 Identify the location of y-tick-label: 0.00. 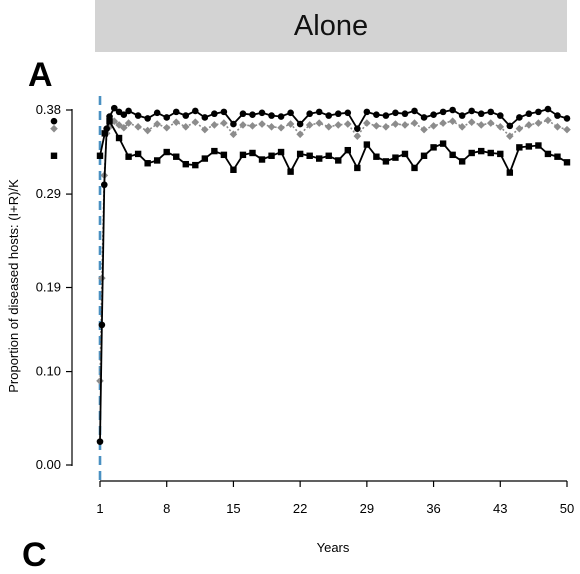
(48, 464).